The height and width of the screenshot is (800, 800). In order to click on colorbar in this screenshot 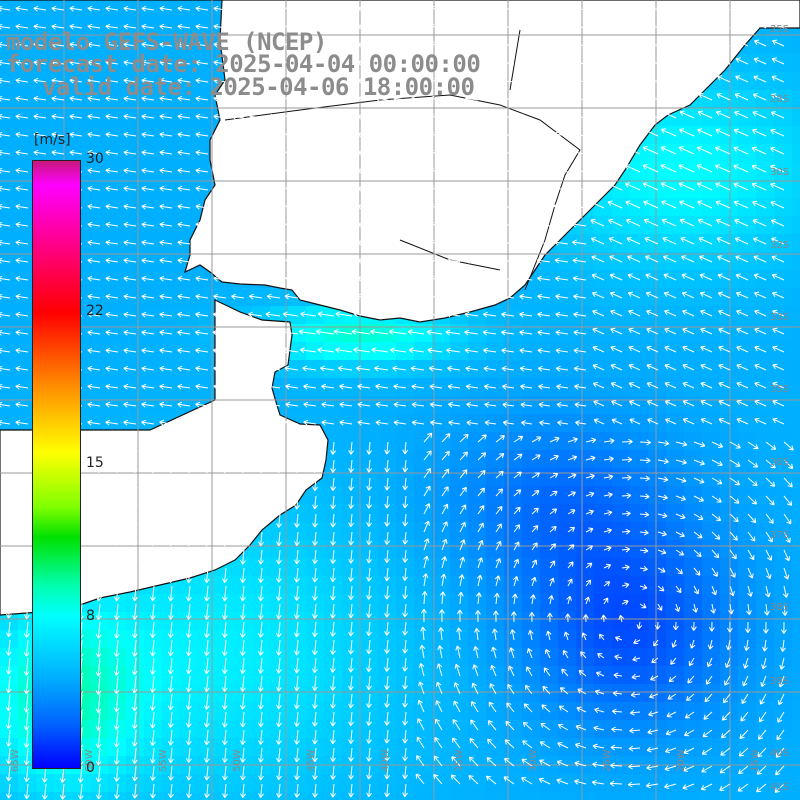, I will do `click(56, 464)`.